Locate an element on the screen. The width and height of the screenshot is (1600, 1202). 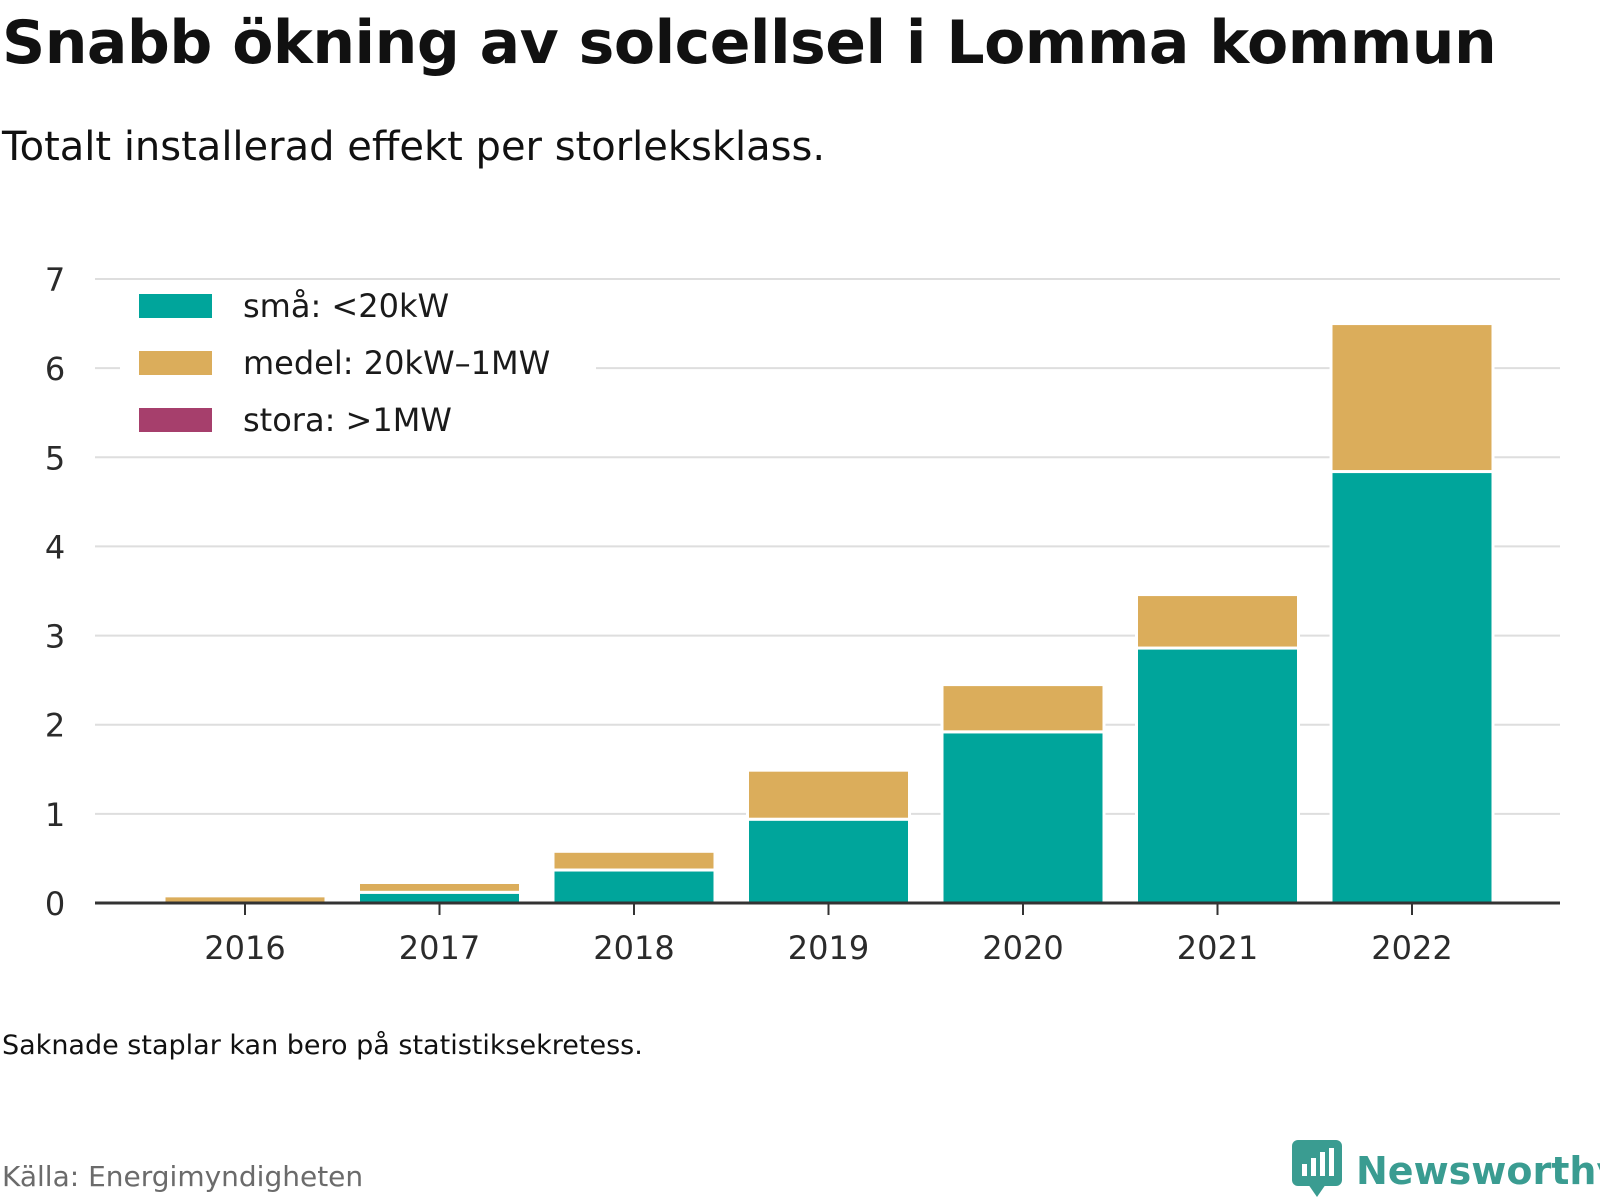
y-tick-label: 3 is located at coordinates (55, 637).